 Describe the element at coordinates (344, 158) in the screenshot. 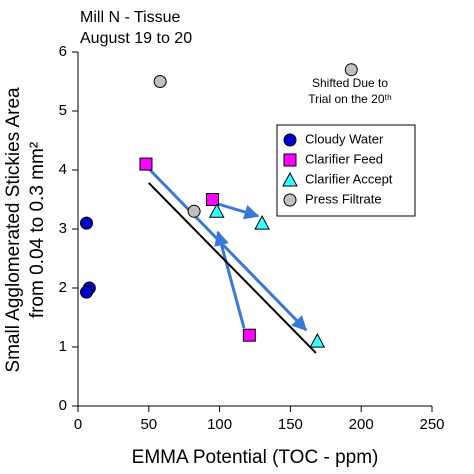

I see `legend-label: Clarifier Feed` at that location.